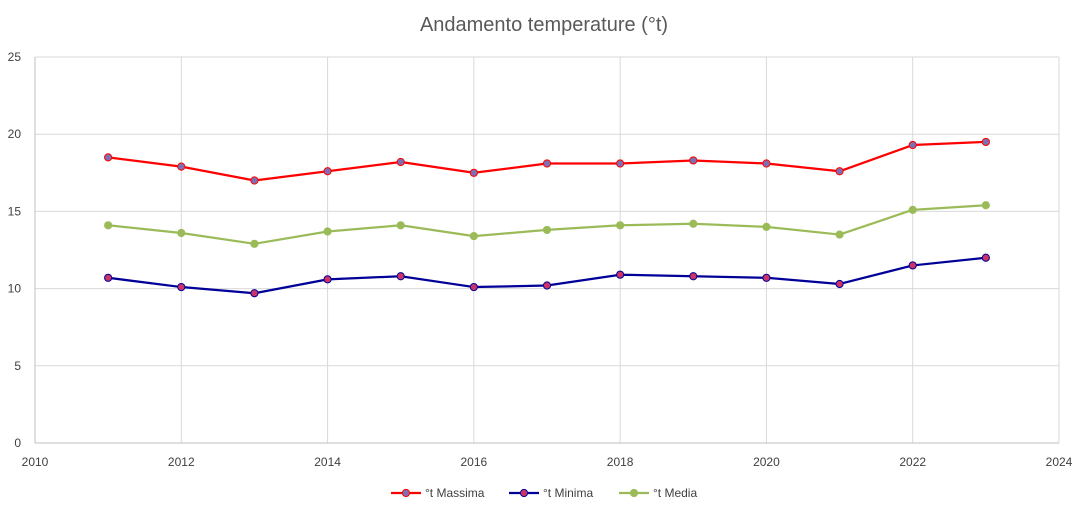 The width and height of the screenshot is (1088, 514). Describe the element at coordinates (15, 289) in the screenshot. I see `y-tick-label: 10` at that location.